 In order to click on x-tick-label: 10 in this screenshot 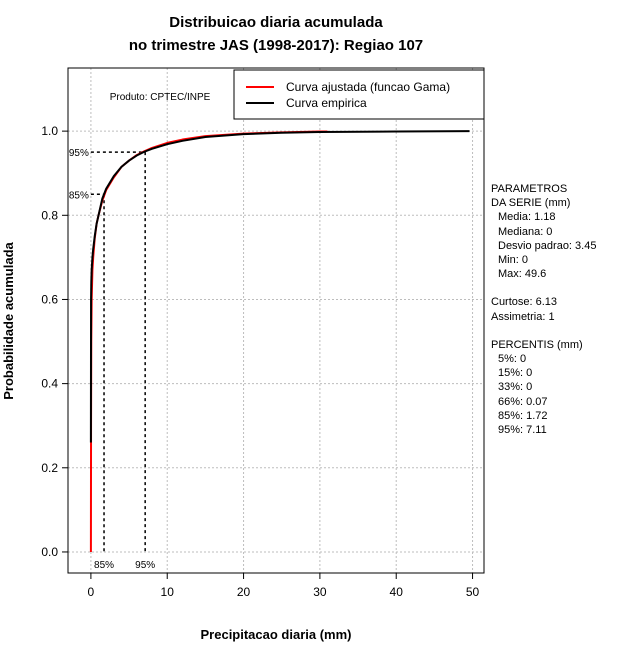, I will do `click(168, 592)`.